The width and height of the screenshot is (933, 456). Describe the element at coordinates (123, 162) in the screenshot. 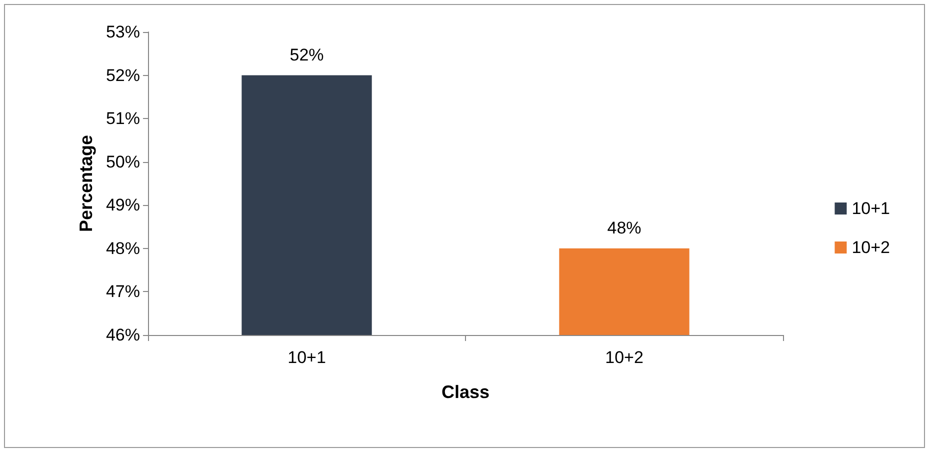

I see `y-tick-label: 50%` at that location.